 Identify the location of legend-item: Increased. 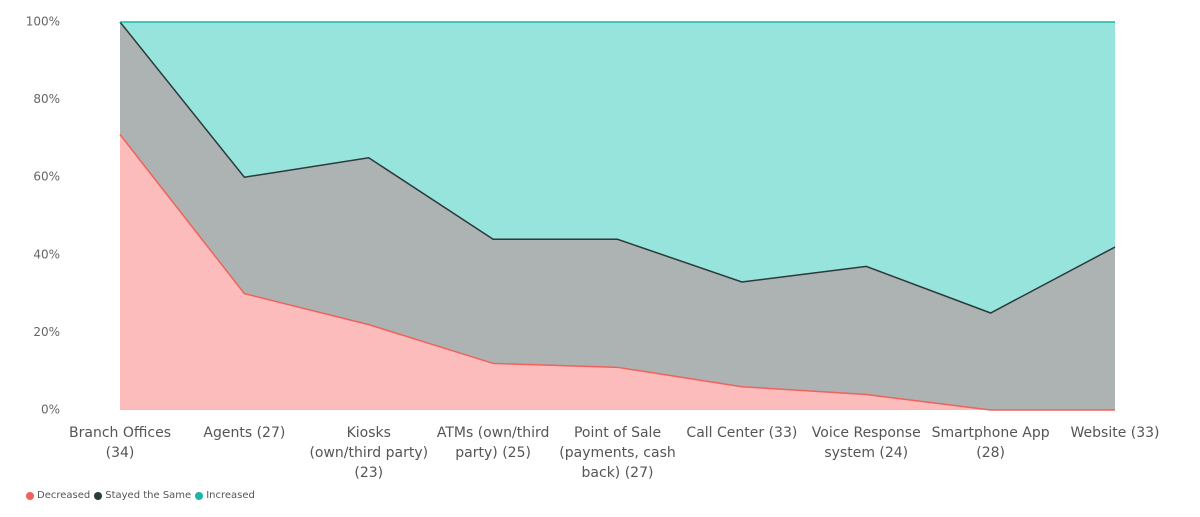
(225, 495).